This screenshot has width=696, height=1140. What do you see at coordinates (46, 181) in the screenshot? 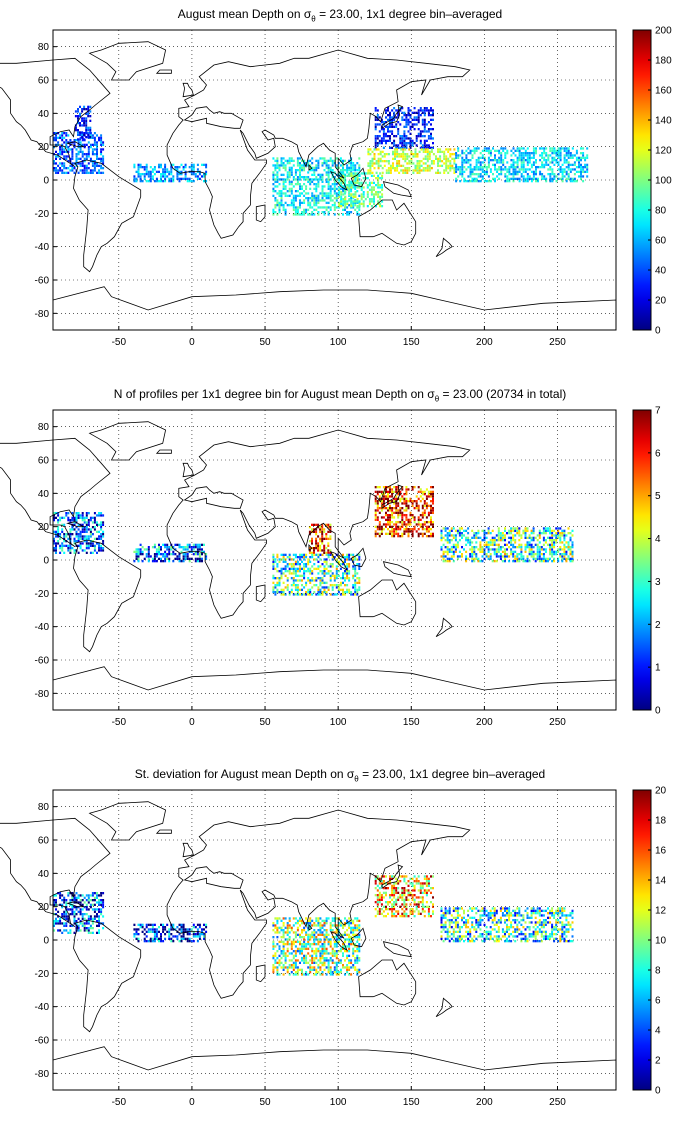
I see `y-tick-label: 0` at bounding box center [46, 181].